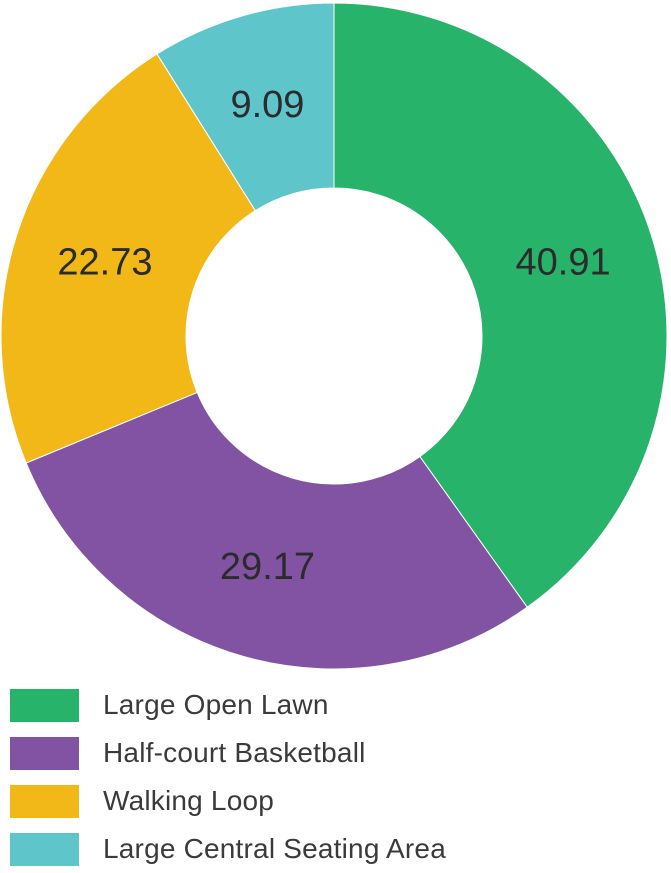  Describe the element at coordinates (104, 263) in the screenshot. I see `slice-value-label: 22.73` at that location.